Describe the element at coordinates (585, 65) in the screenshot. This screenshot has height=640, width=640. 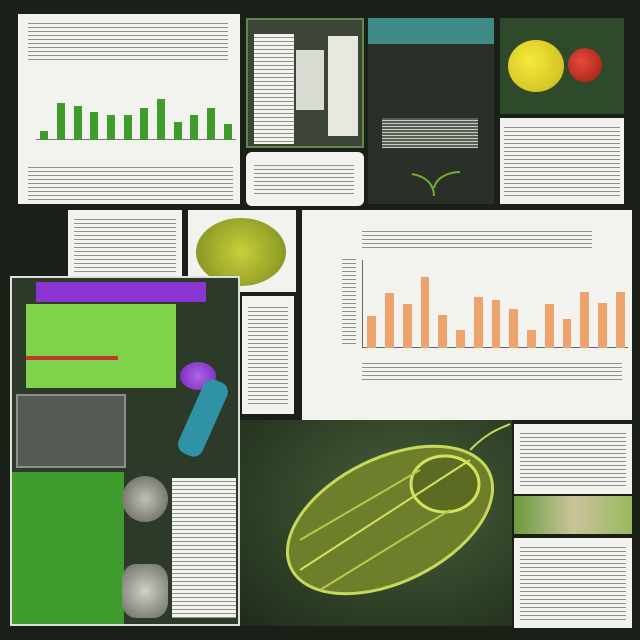
I see `red-fruit-image` at that location.